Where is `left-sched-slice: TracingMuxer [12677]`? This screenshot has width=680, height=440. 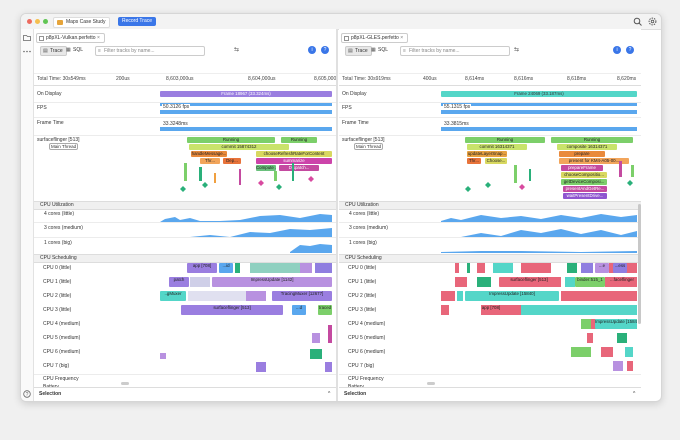 left-sched-slice: TracingMuxer [12677] is located at coordinates (302, 296).